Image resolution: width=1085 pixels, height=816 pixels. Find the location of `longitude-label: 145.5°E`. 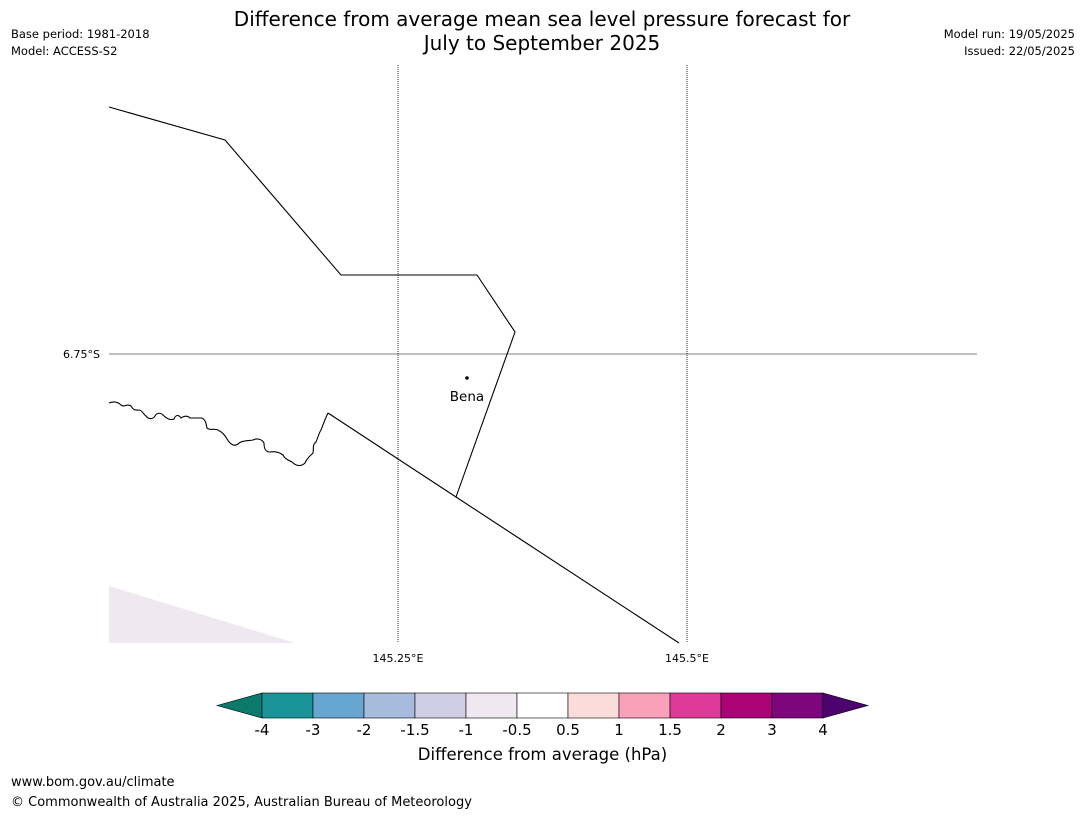

longitude-label: 145.5°E is located at coordinates (687, 658).